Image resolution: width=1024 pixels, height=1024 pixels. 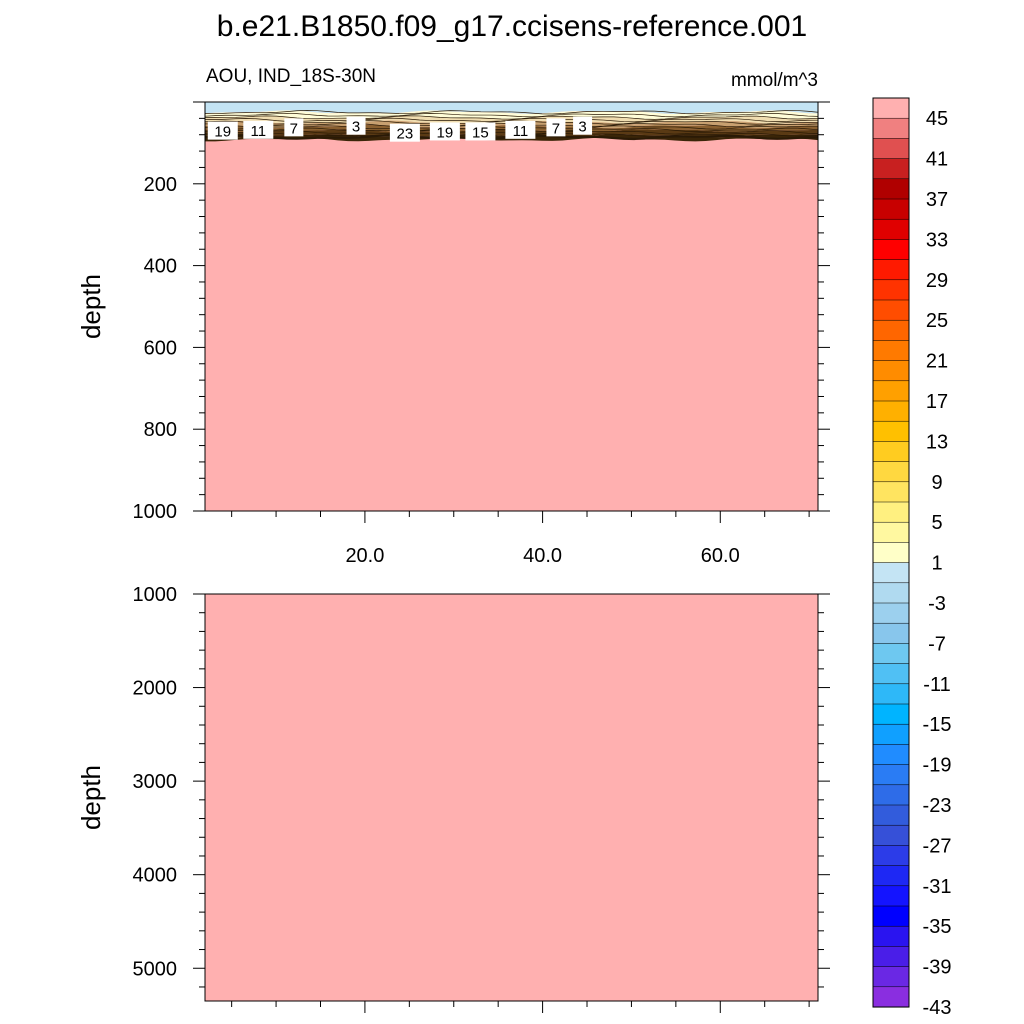 I want to click on colorbar-label: 29, so click(x=937, y=281).